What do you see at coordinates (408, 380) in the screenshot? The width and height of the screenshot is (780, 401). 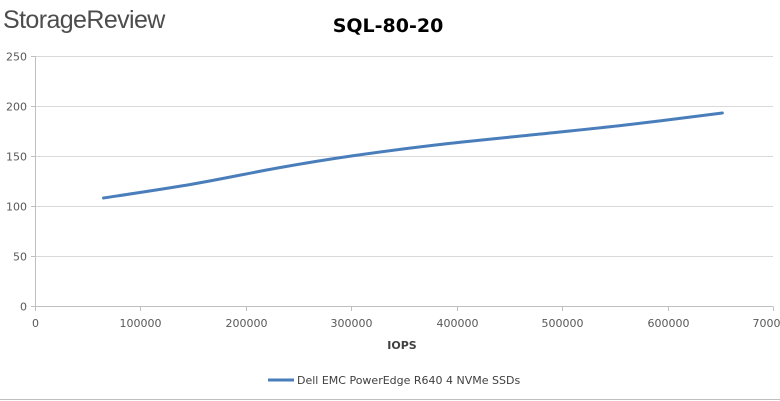 I see `legend-label-0: Dell EMC PowerEdge R640 4 NVMe SSDs` at bounding box center [408, 380].